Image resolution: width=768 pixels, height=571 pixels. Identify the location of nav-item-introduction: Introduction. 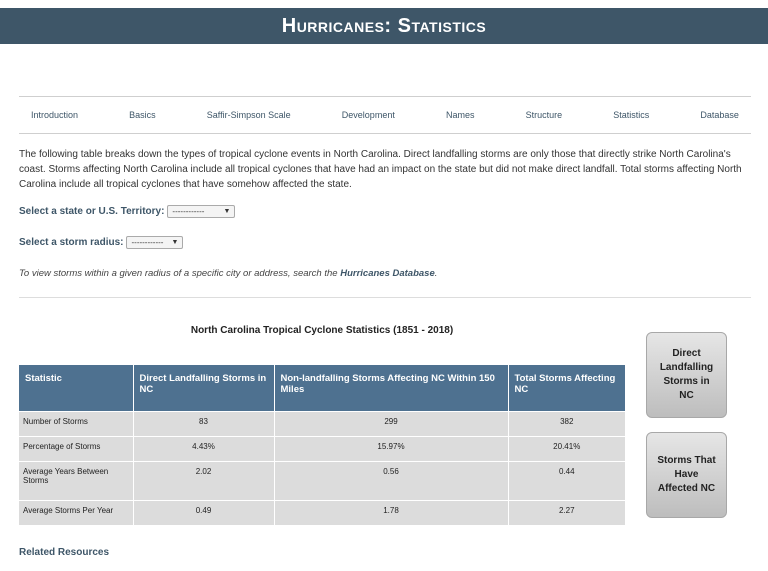
(55, 115).